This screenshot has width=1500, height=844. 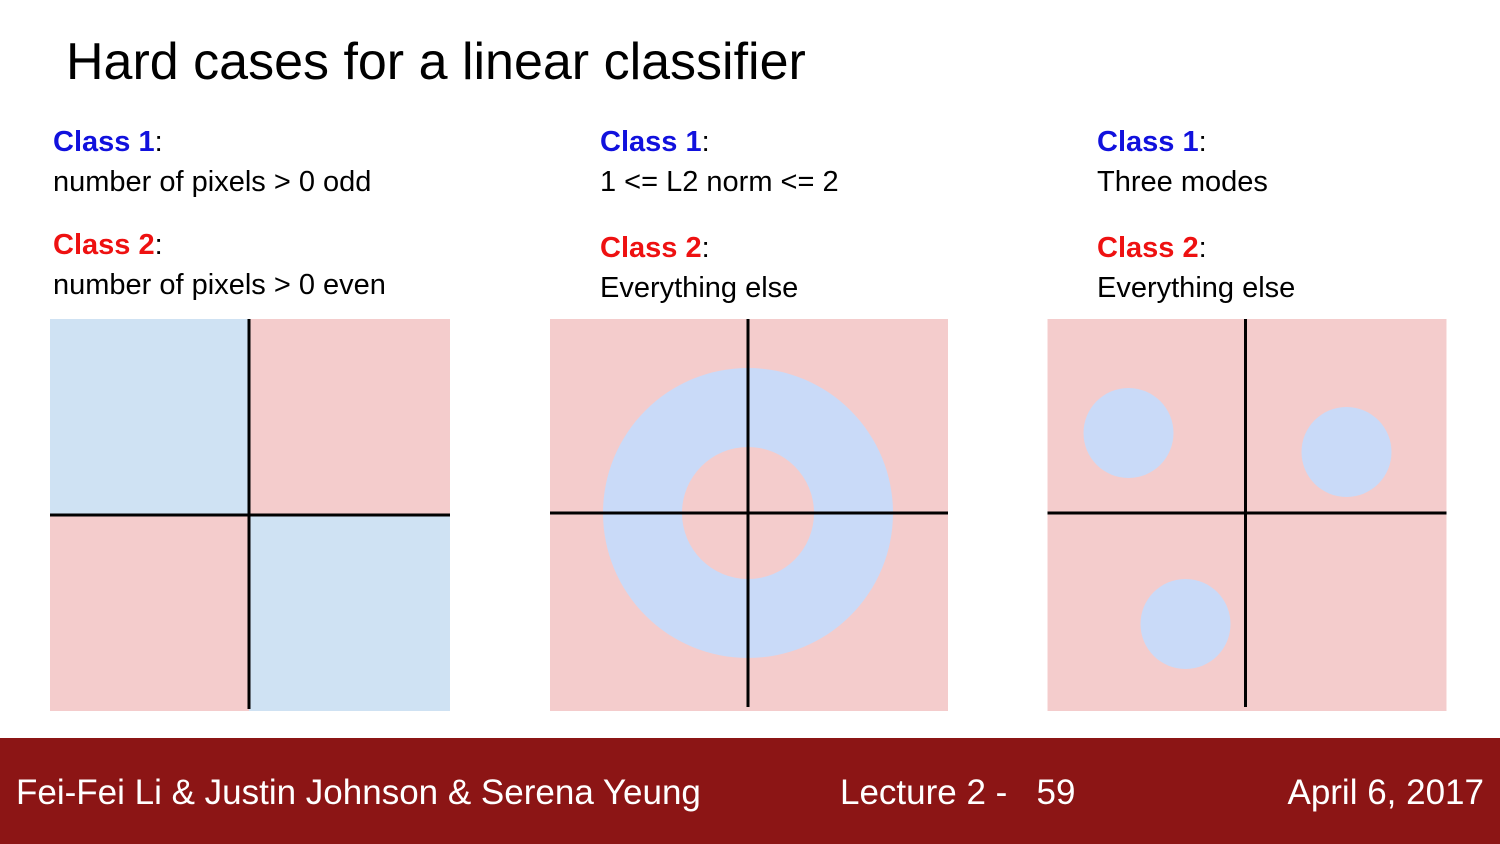 What do you see at coordinates (958, 792) in the screenshot?
I see `footer-lecture-page: Lecture 2 - 59` at bounding box center [958, 792].